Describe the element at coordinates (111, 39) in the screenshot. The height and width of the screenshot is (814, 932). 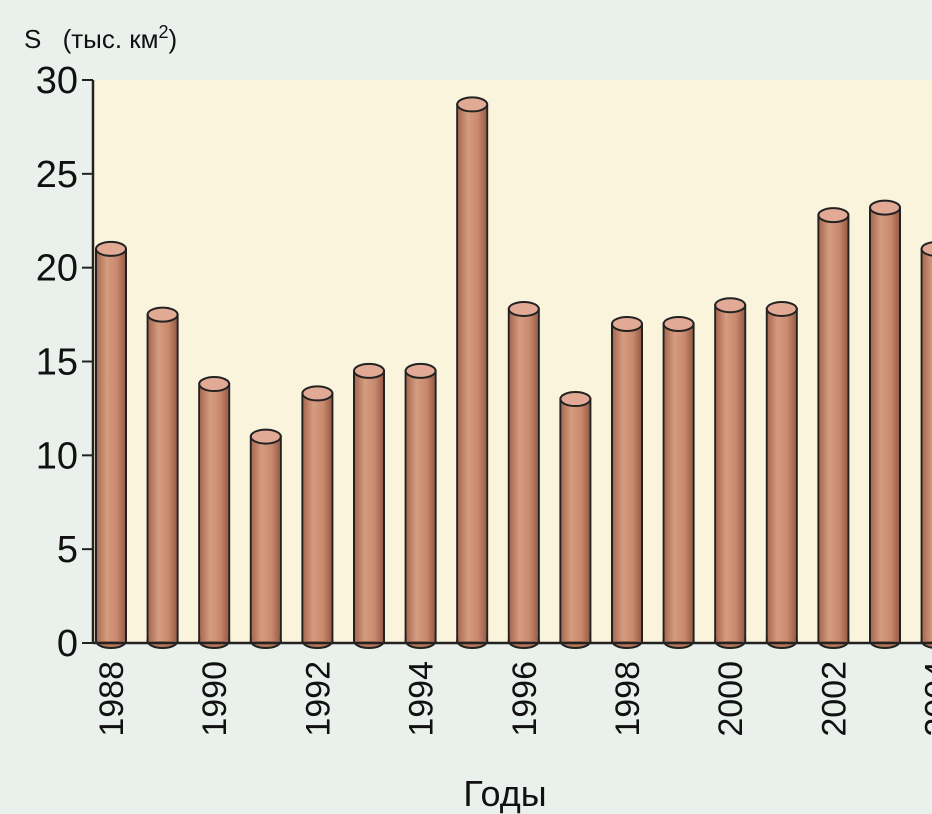
I see `y-axis-label-unit: (тыс. км` at that location.